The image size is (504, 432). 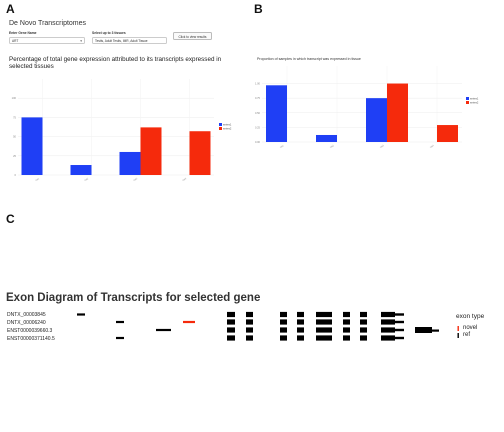 What do you see at coordinates (26, 315) in the screenshot?
I see `transcript-label: DNTX_00003845` at bounding box center [26, 315].